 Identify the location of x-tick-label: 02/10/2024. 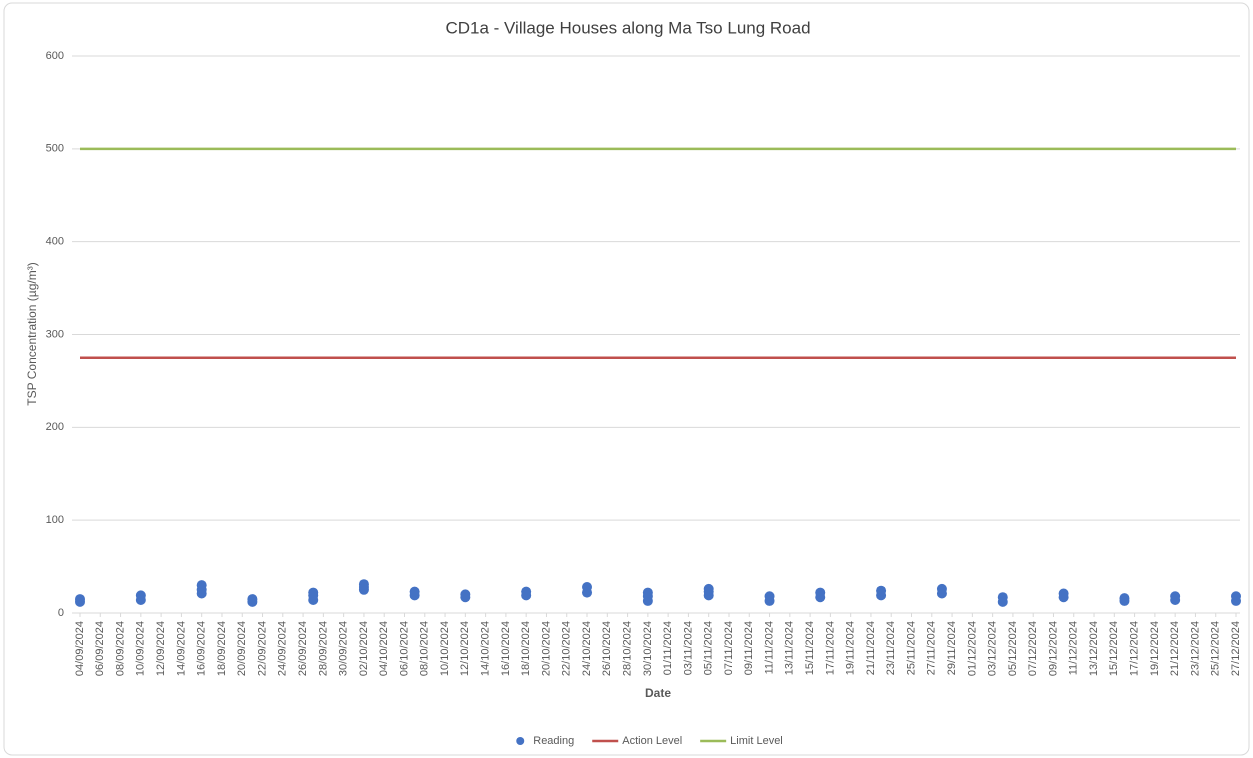
(364, 648).